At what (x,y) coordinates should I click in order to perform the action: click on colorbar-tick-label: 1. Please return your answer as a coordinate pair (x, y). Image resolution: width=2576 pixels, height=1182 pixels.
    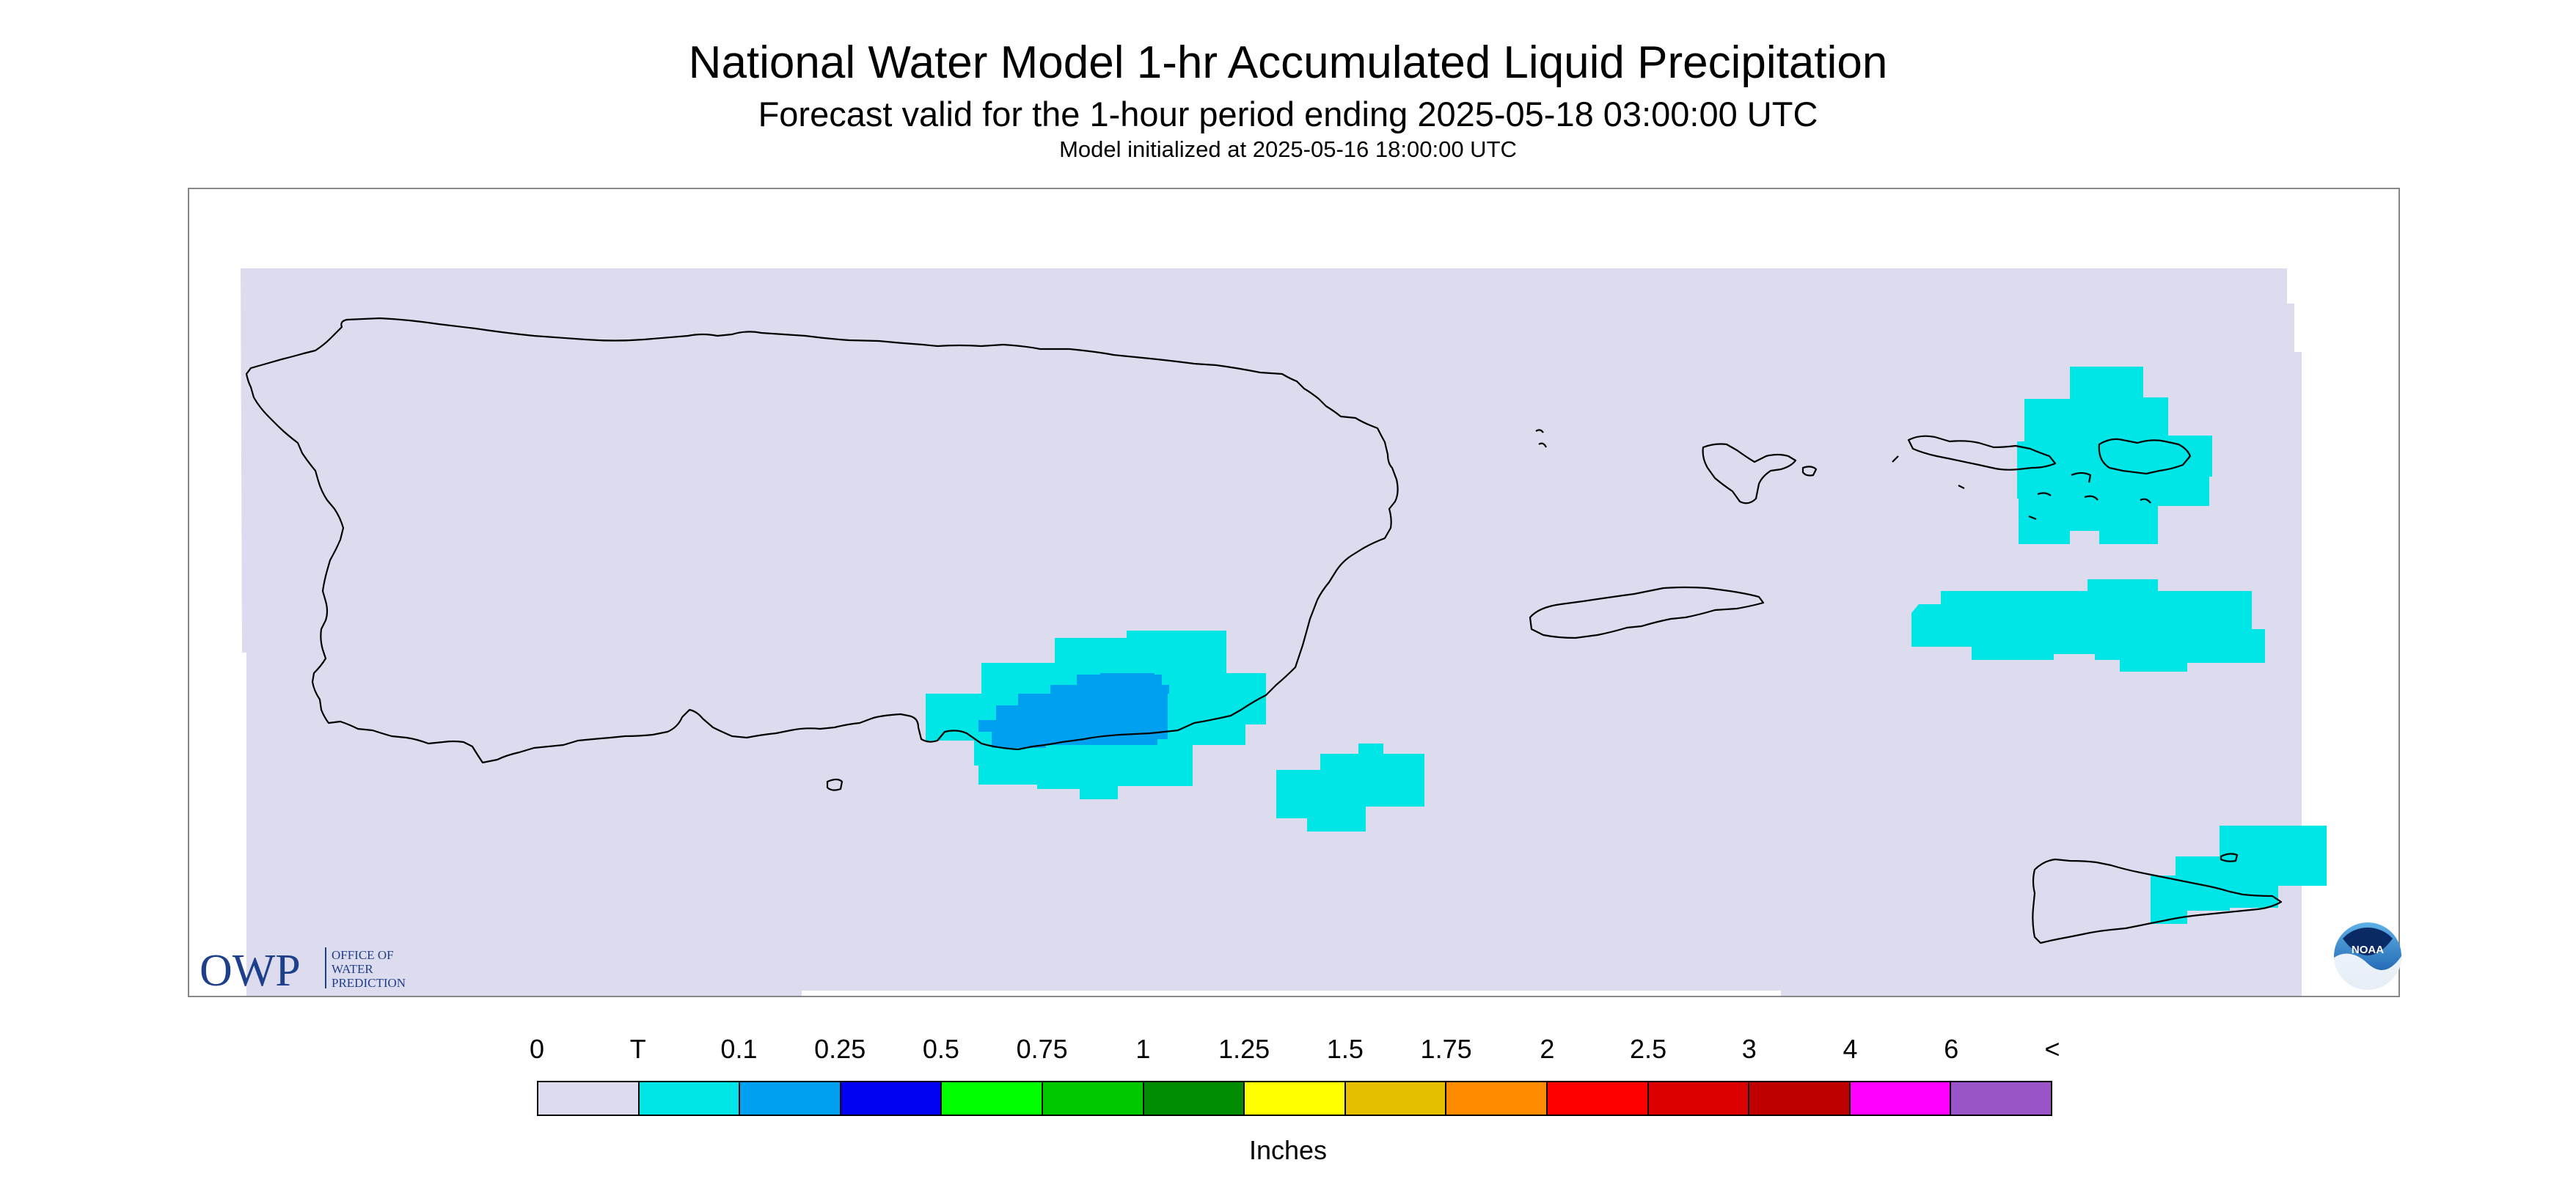
    Looking at the image, I should click on (1143, 1049).